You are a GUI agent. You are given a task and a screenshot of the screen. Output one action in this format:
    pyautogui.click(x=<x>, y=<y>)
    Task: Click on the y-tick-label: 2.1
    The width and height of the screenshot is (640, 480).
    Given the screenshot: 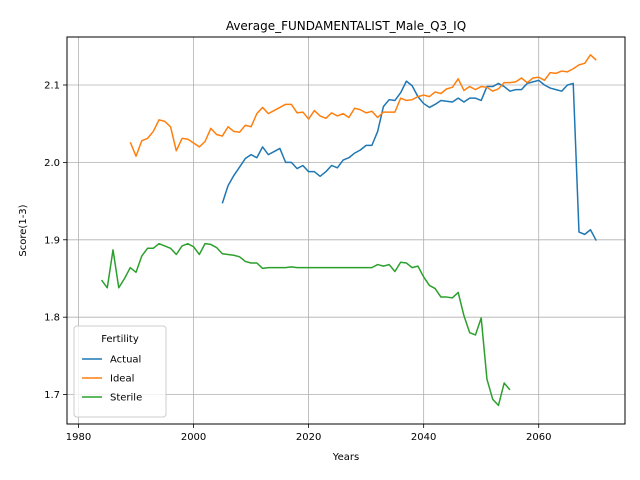 What is the action you would take?
    pyautogui.click(x=52, y=85)
    